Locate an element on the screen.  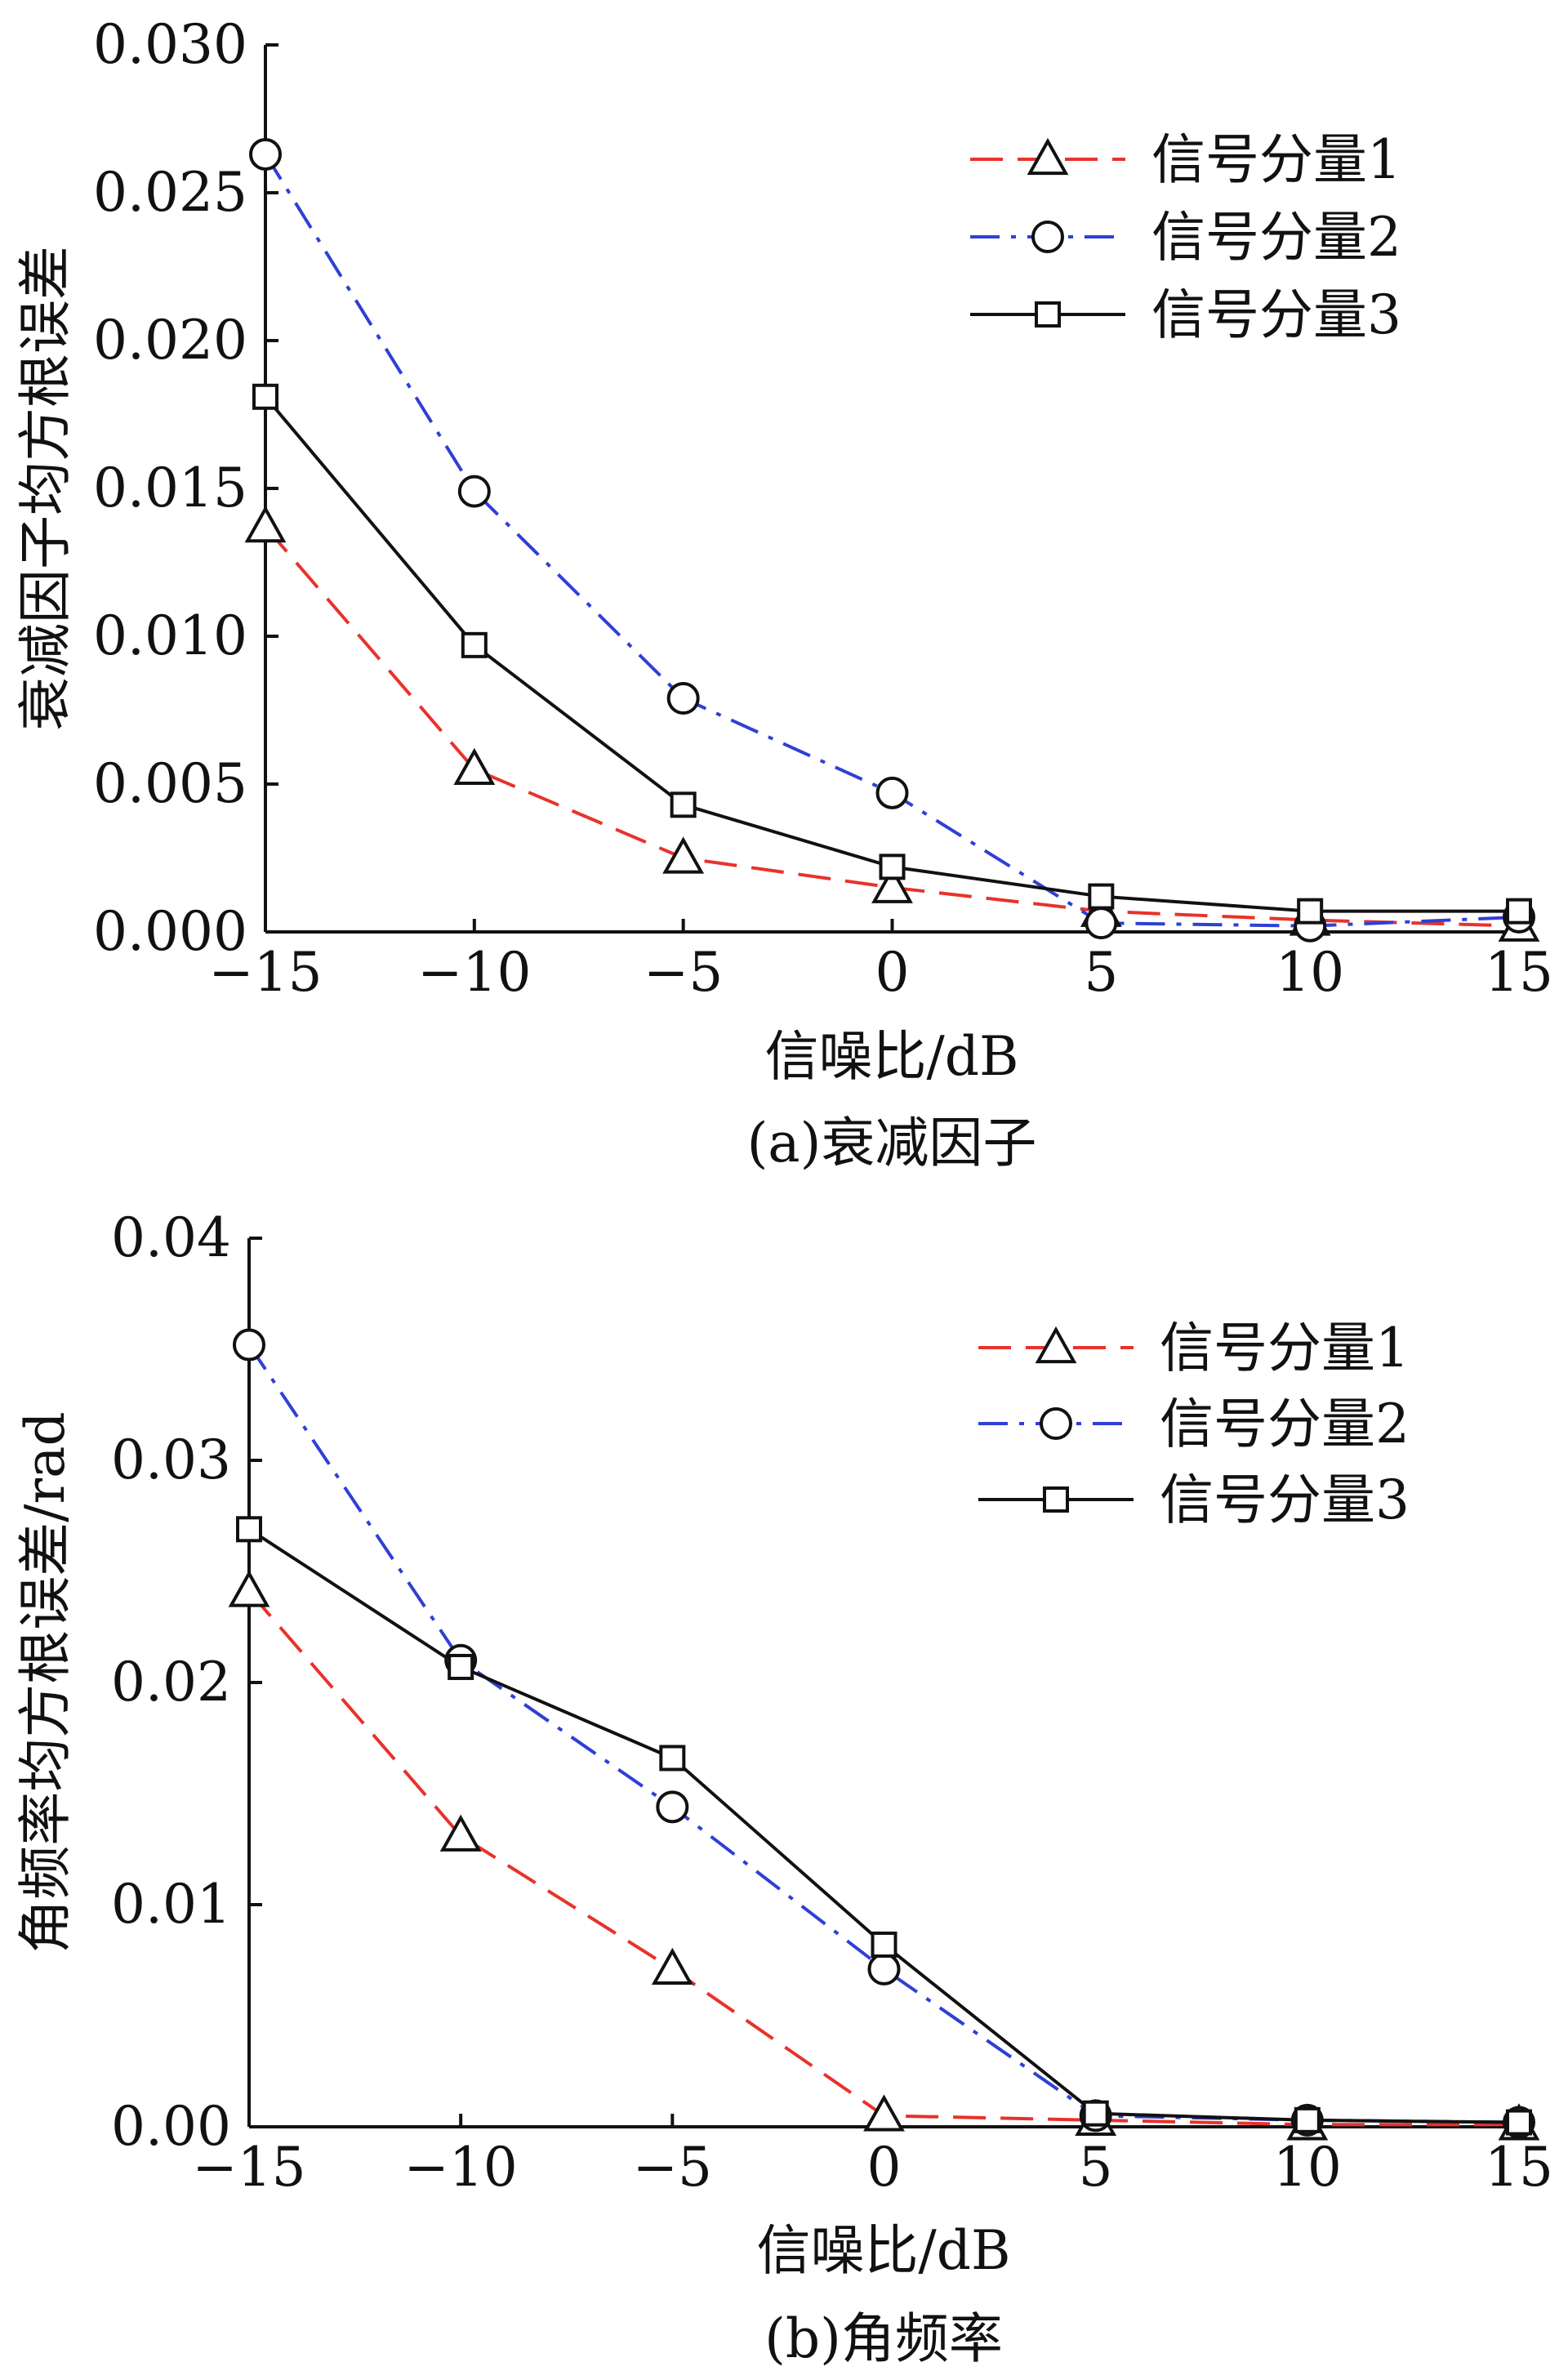
chart-b-xlabel: 信噪比/dB is located at coordinates (884, 2251).